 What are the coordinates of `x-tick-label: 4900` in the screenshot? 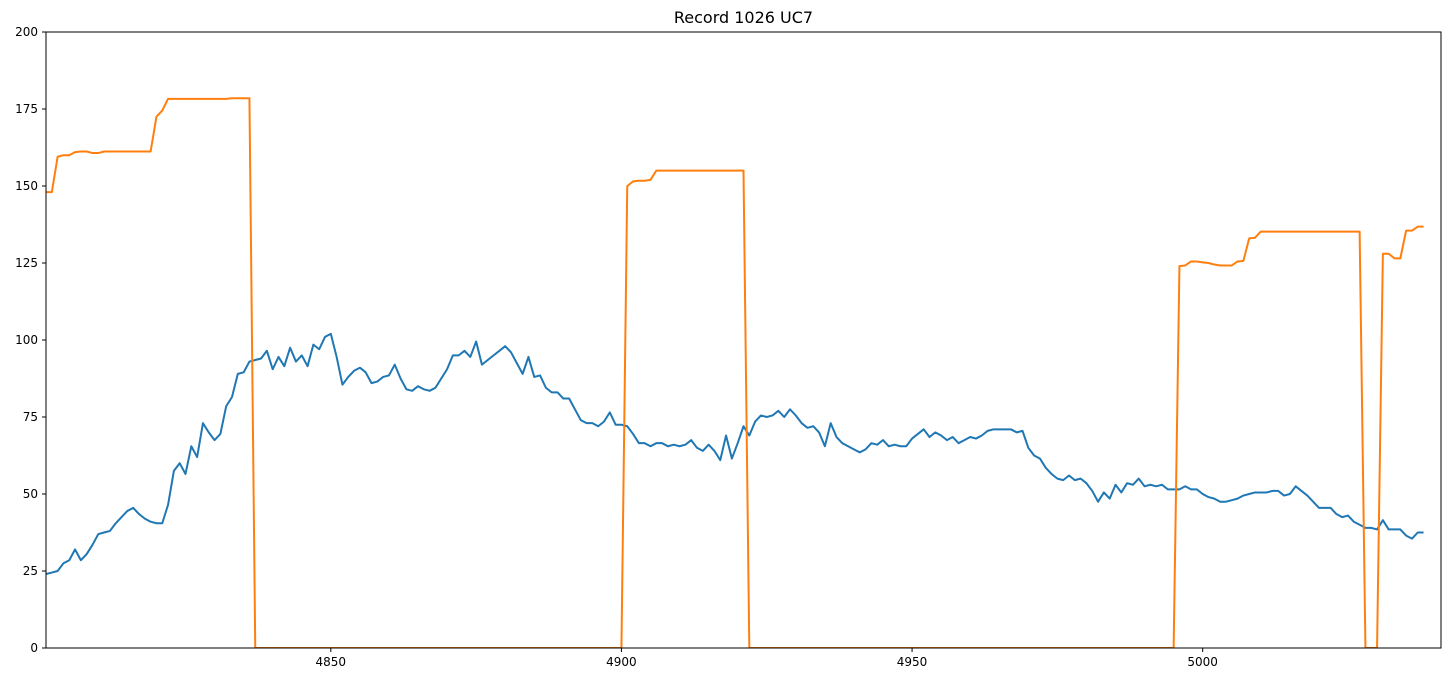 It's located at (621, 662).